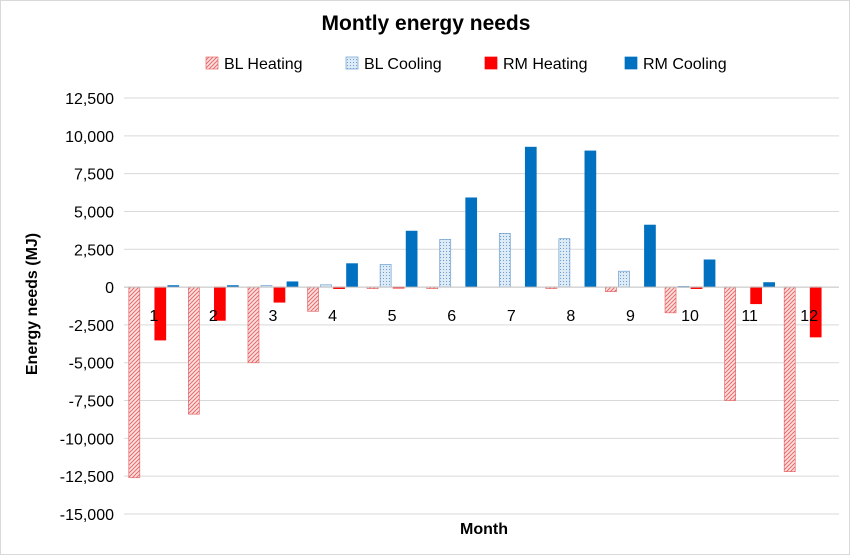 The image size is (850, 556). I want to click on x-category-label: 3, so click(273, 316).